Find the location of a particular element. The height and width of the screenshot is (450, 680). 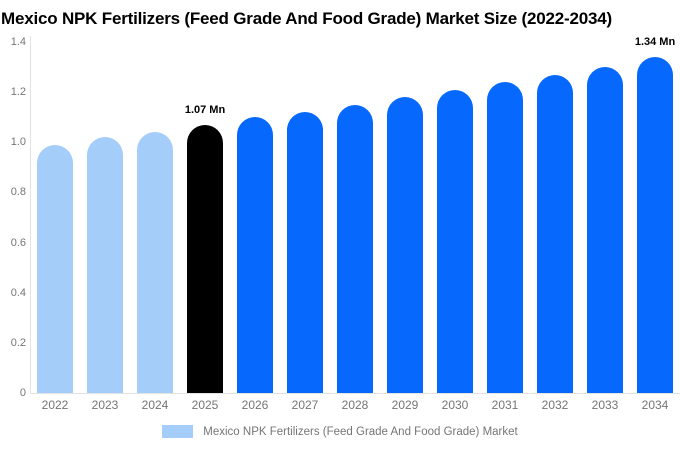

x-axis-tick-label: 2022 is located at coordinates (55, 405).